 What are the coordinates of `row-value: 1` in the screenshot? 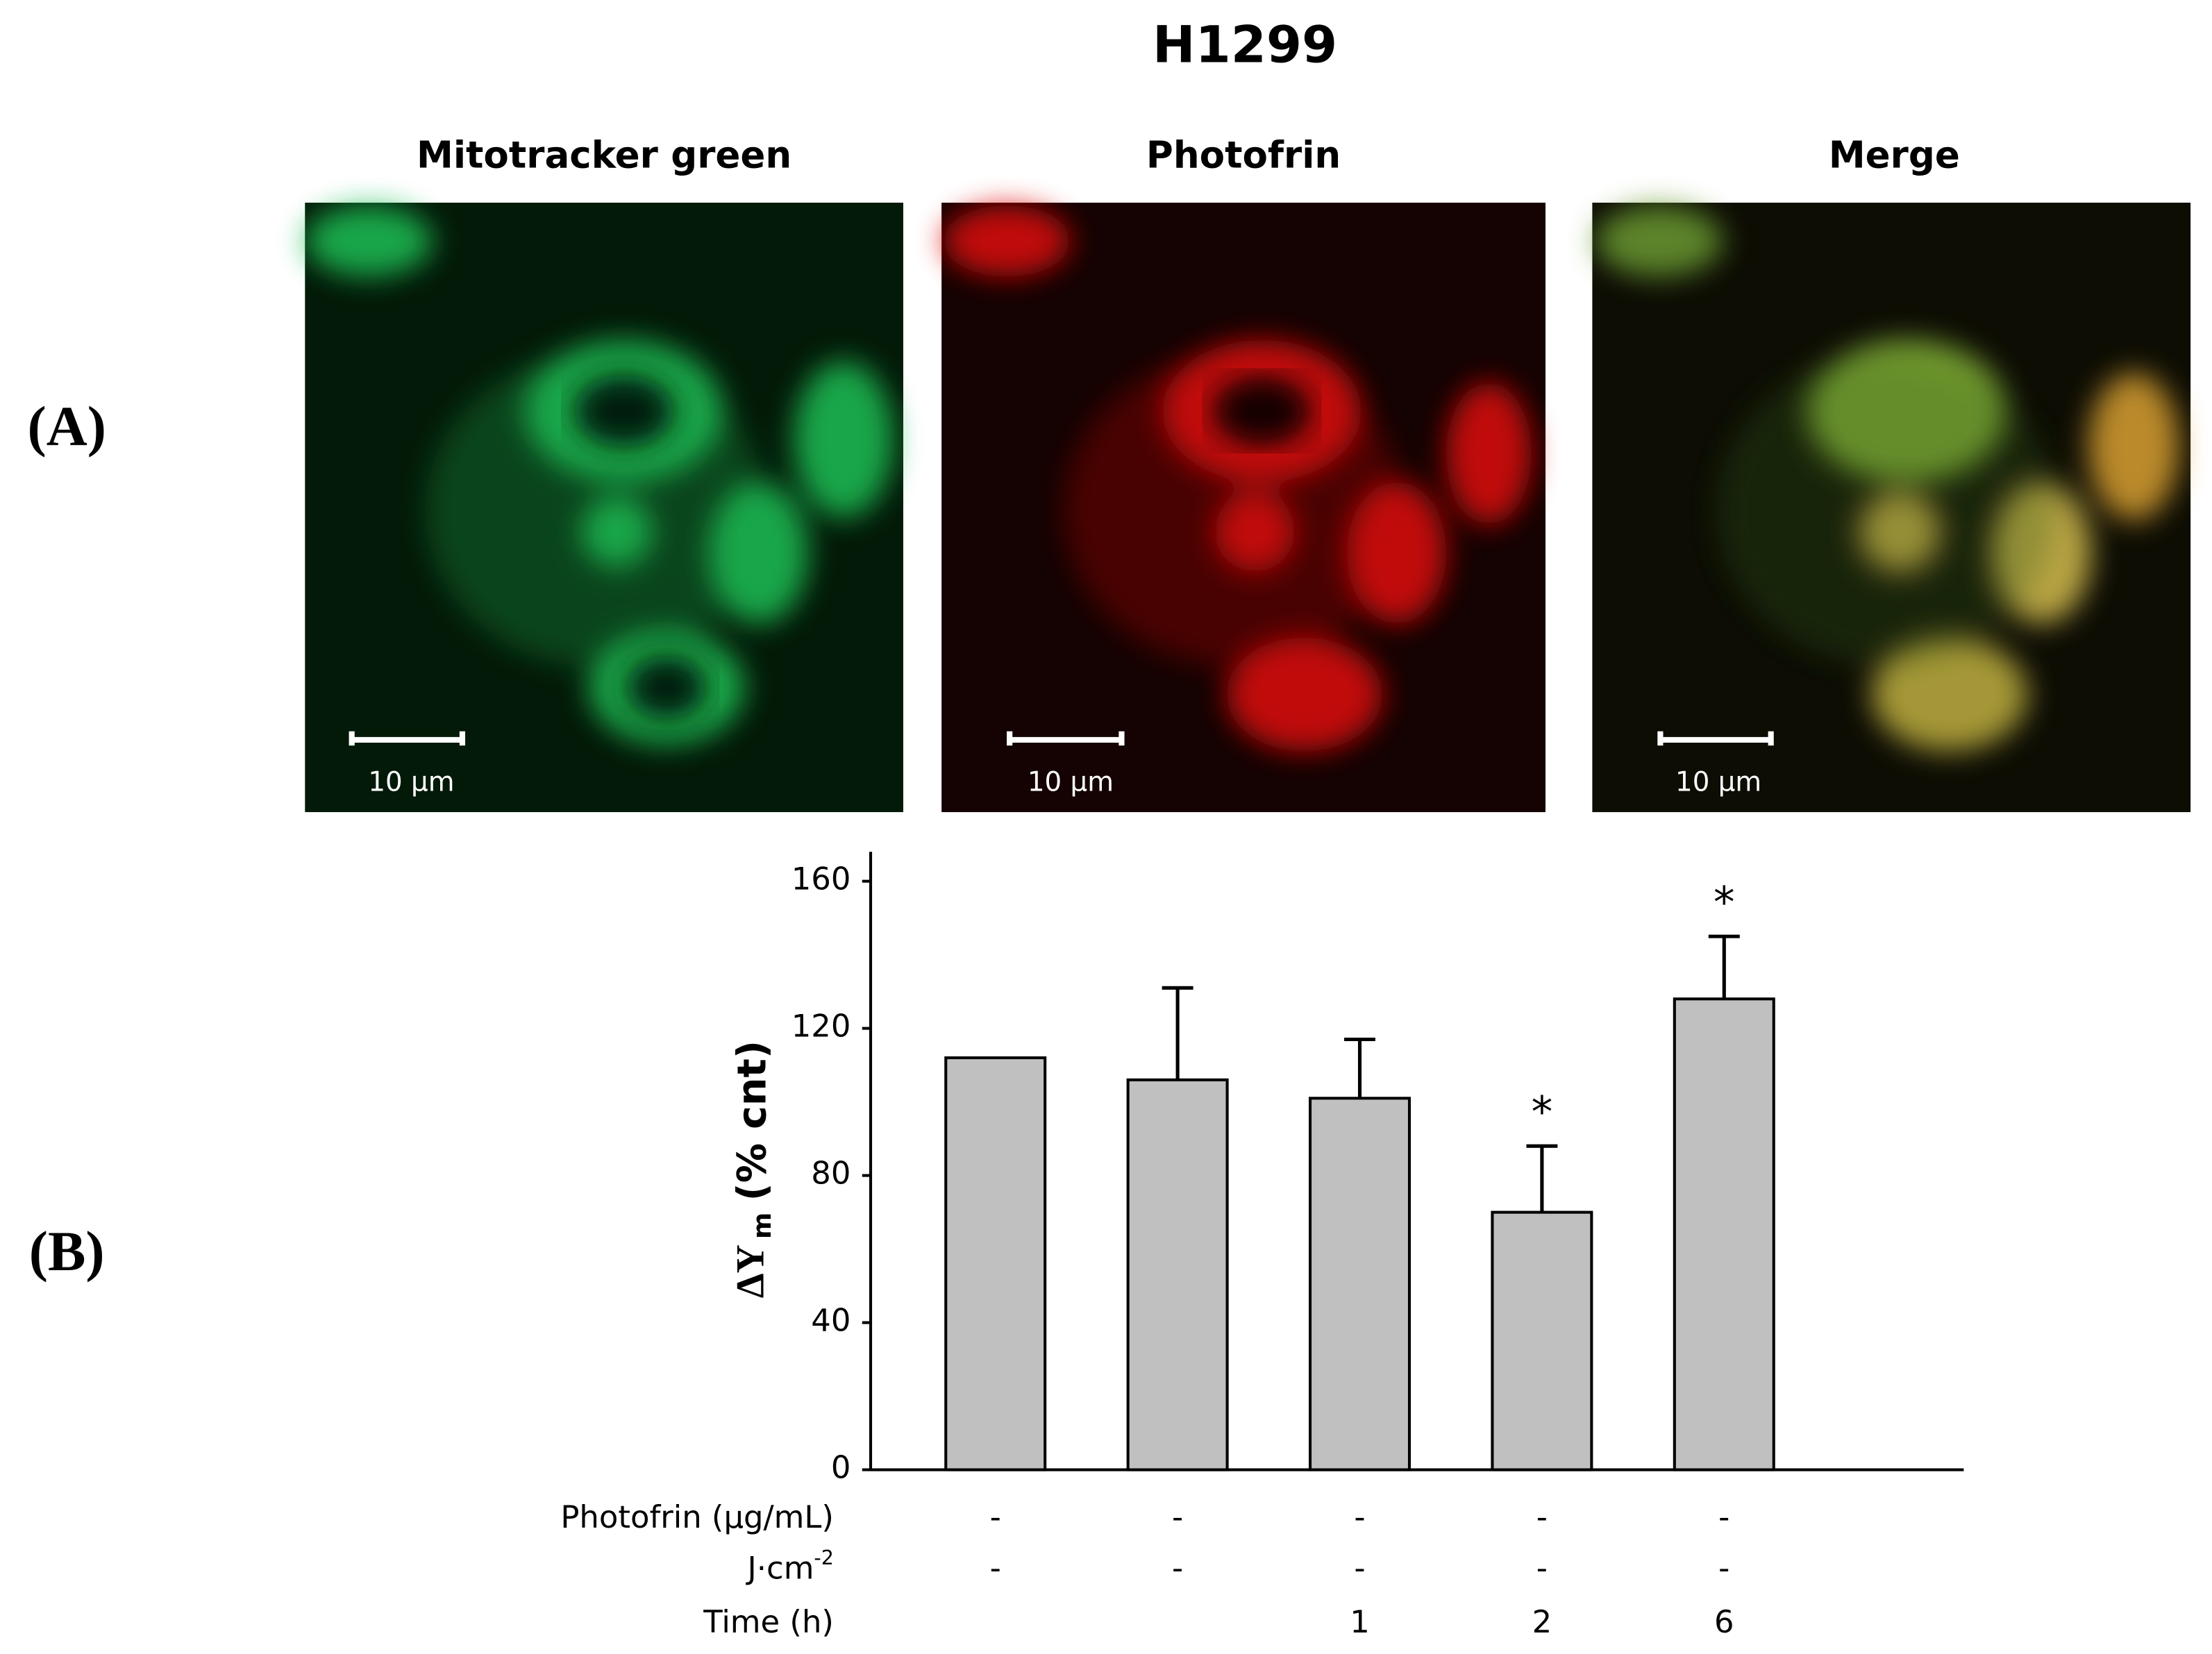 It's located at (1360, 1621).